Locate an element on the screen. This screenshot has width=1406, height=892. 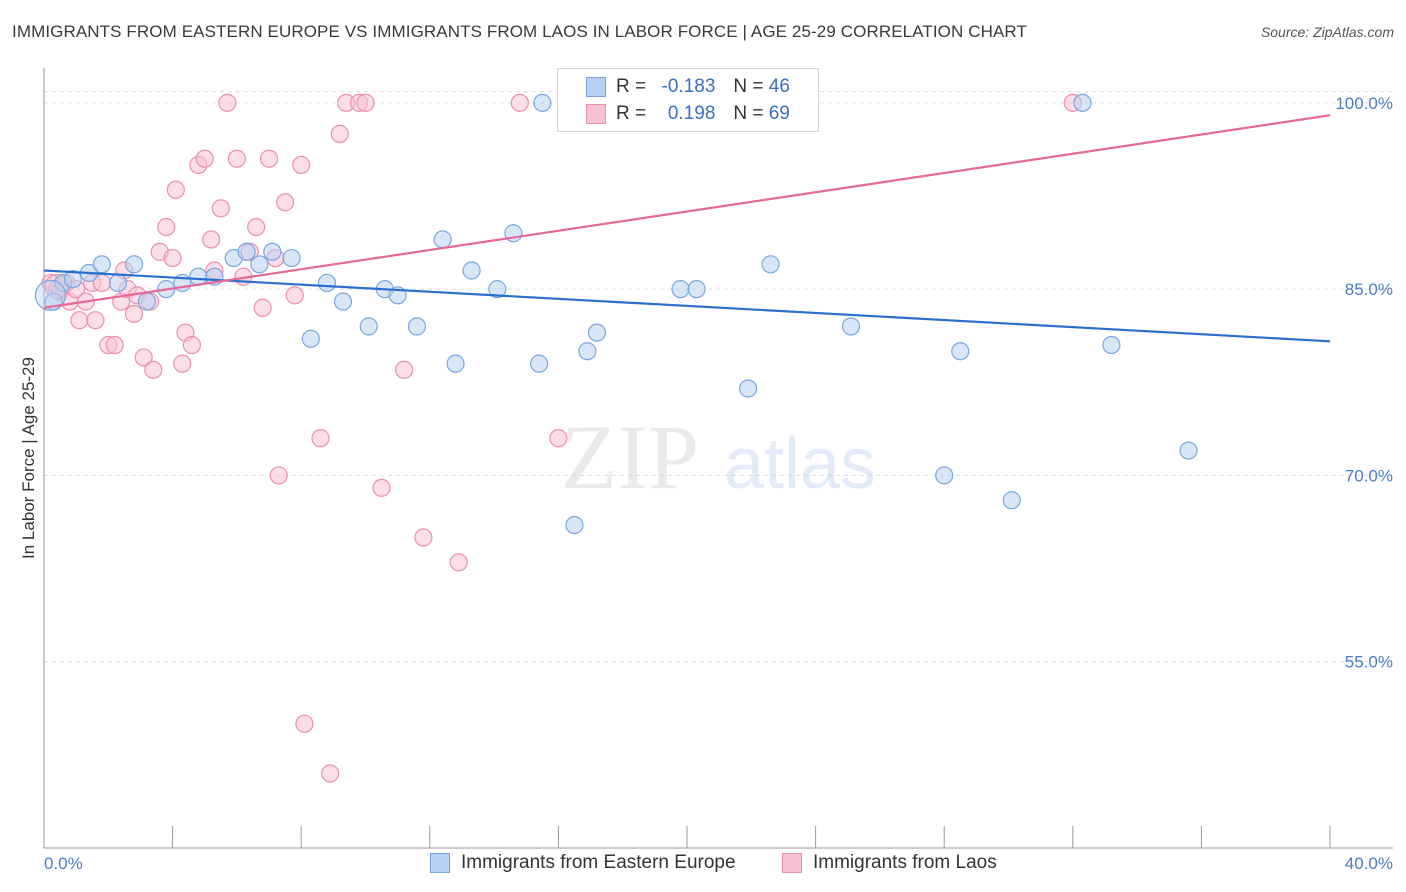
legend-row-laos: R = 0.198 N = 69 is located at coordinates (674, 114).